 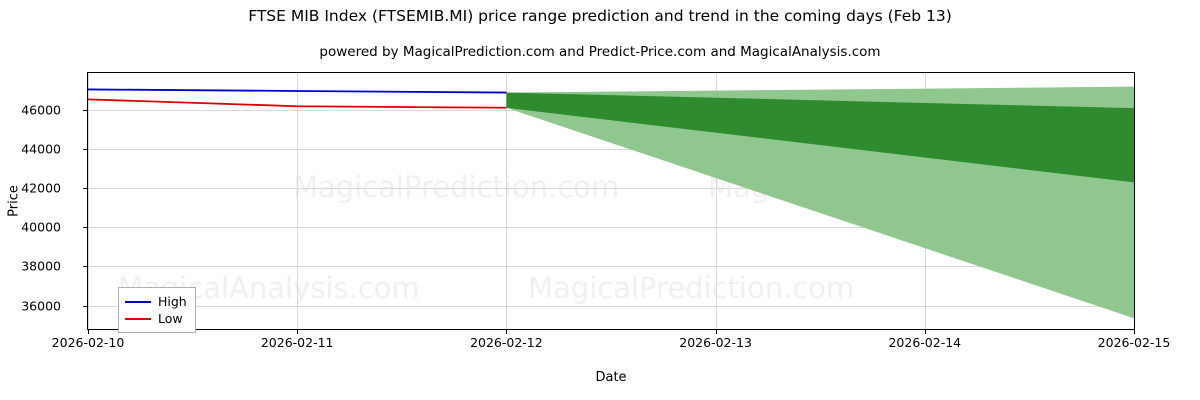 What do you see at coordinates (1134, 342) in the screenshot?
I see `x-tick-label: 2026-02-15` at bounding box center [1134, 342].